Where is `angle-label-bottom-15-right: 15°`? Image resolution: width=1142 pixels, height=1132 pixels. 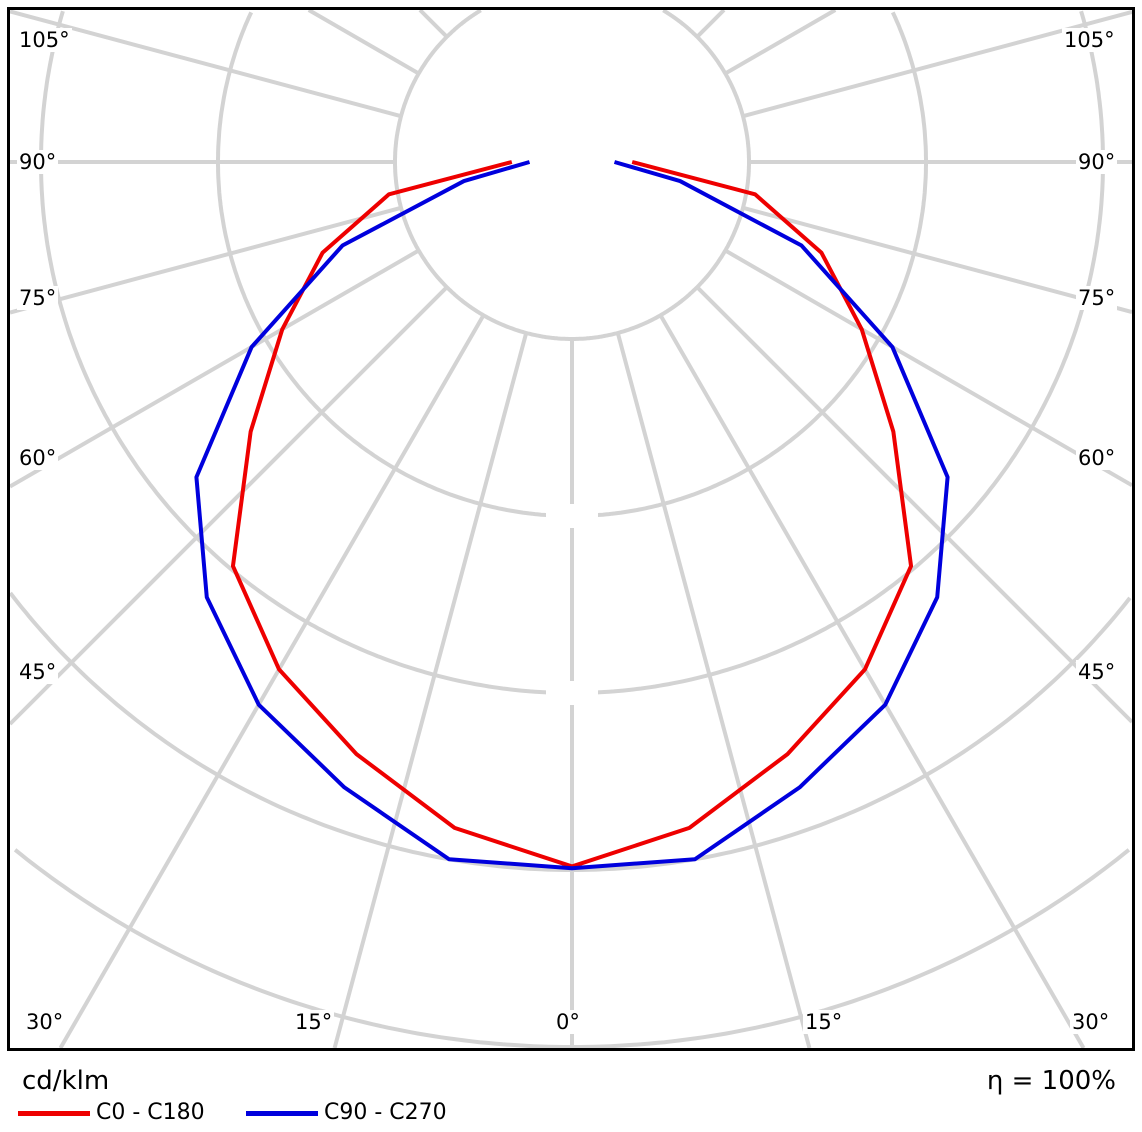
angle-label-bottom-15-right: 15° is located at coordinates (824, 1022).